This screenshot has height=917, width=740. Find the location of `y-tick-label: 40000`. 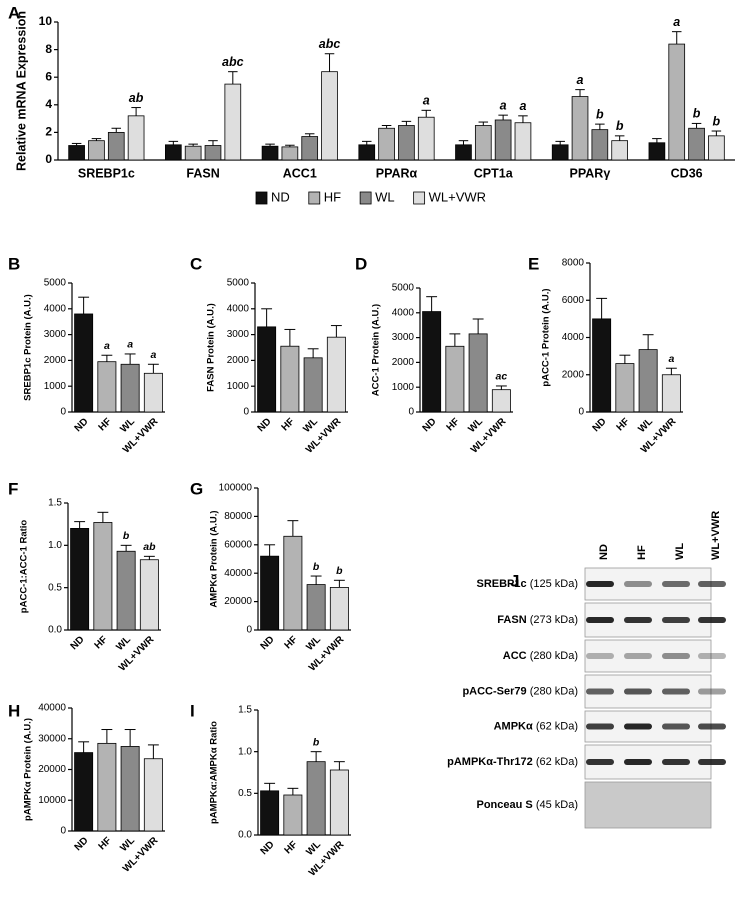

y-tick-label: 40000 is located at coordinates (52, 708).